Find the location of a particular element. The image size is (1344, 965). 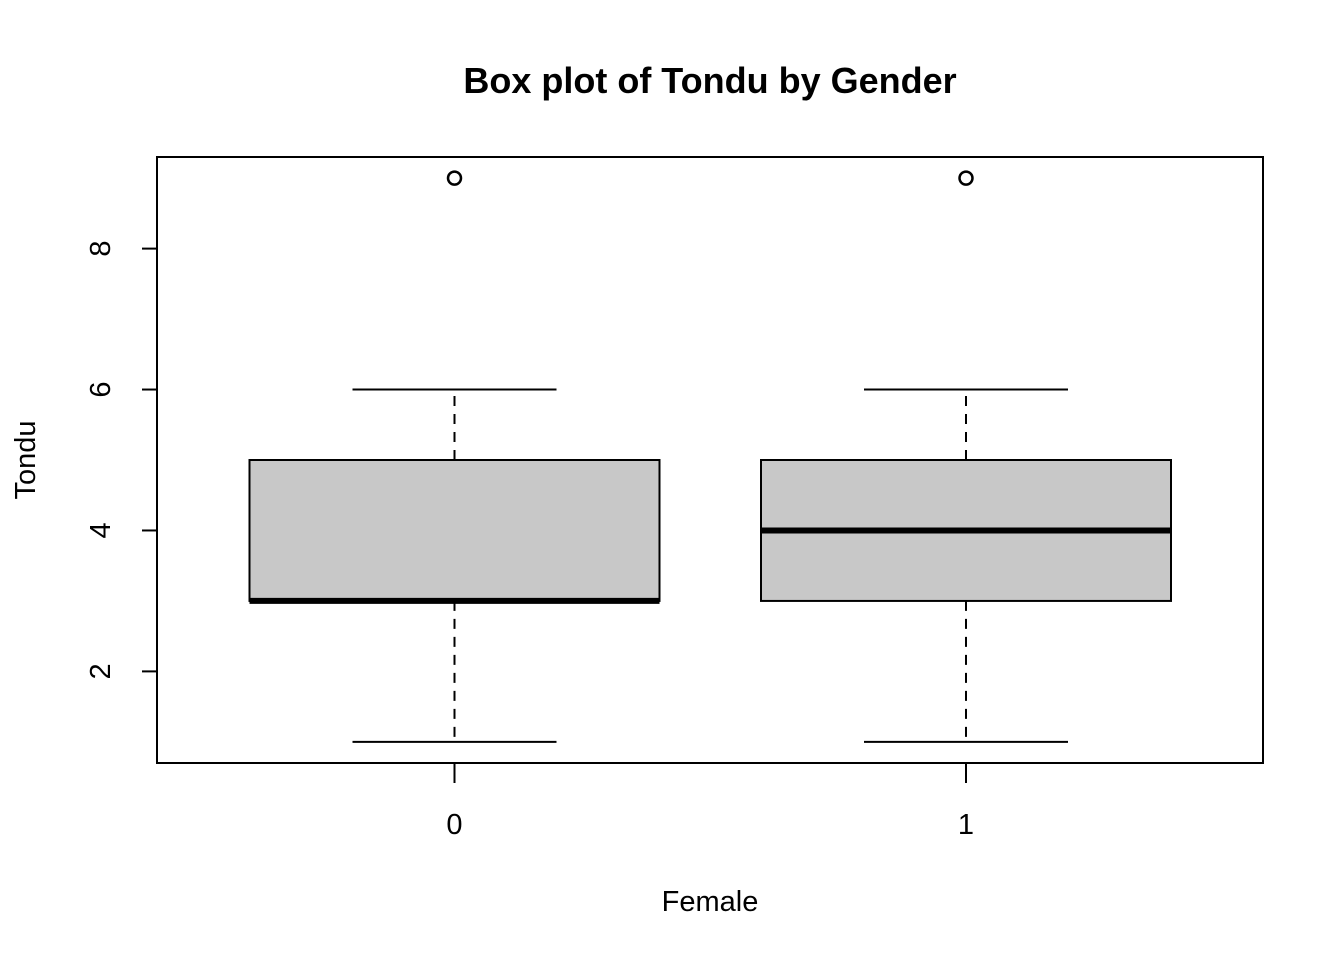

y-axis-label: Tondu is located at coordinates (26, 459).